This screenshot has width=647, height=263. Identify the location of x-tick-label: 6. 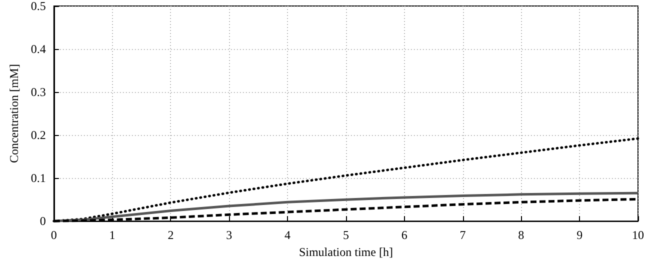
(404, 235).